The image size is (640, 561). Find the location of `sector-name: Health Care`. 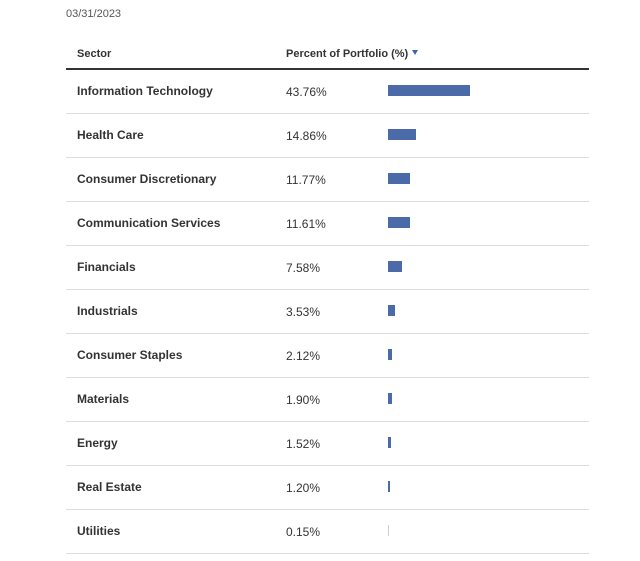

sector-name: Health Care is located at coordinates (110, 135).